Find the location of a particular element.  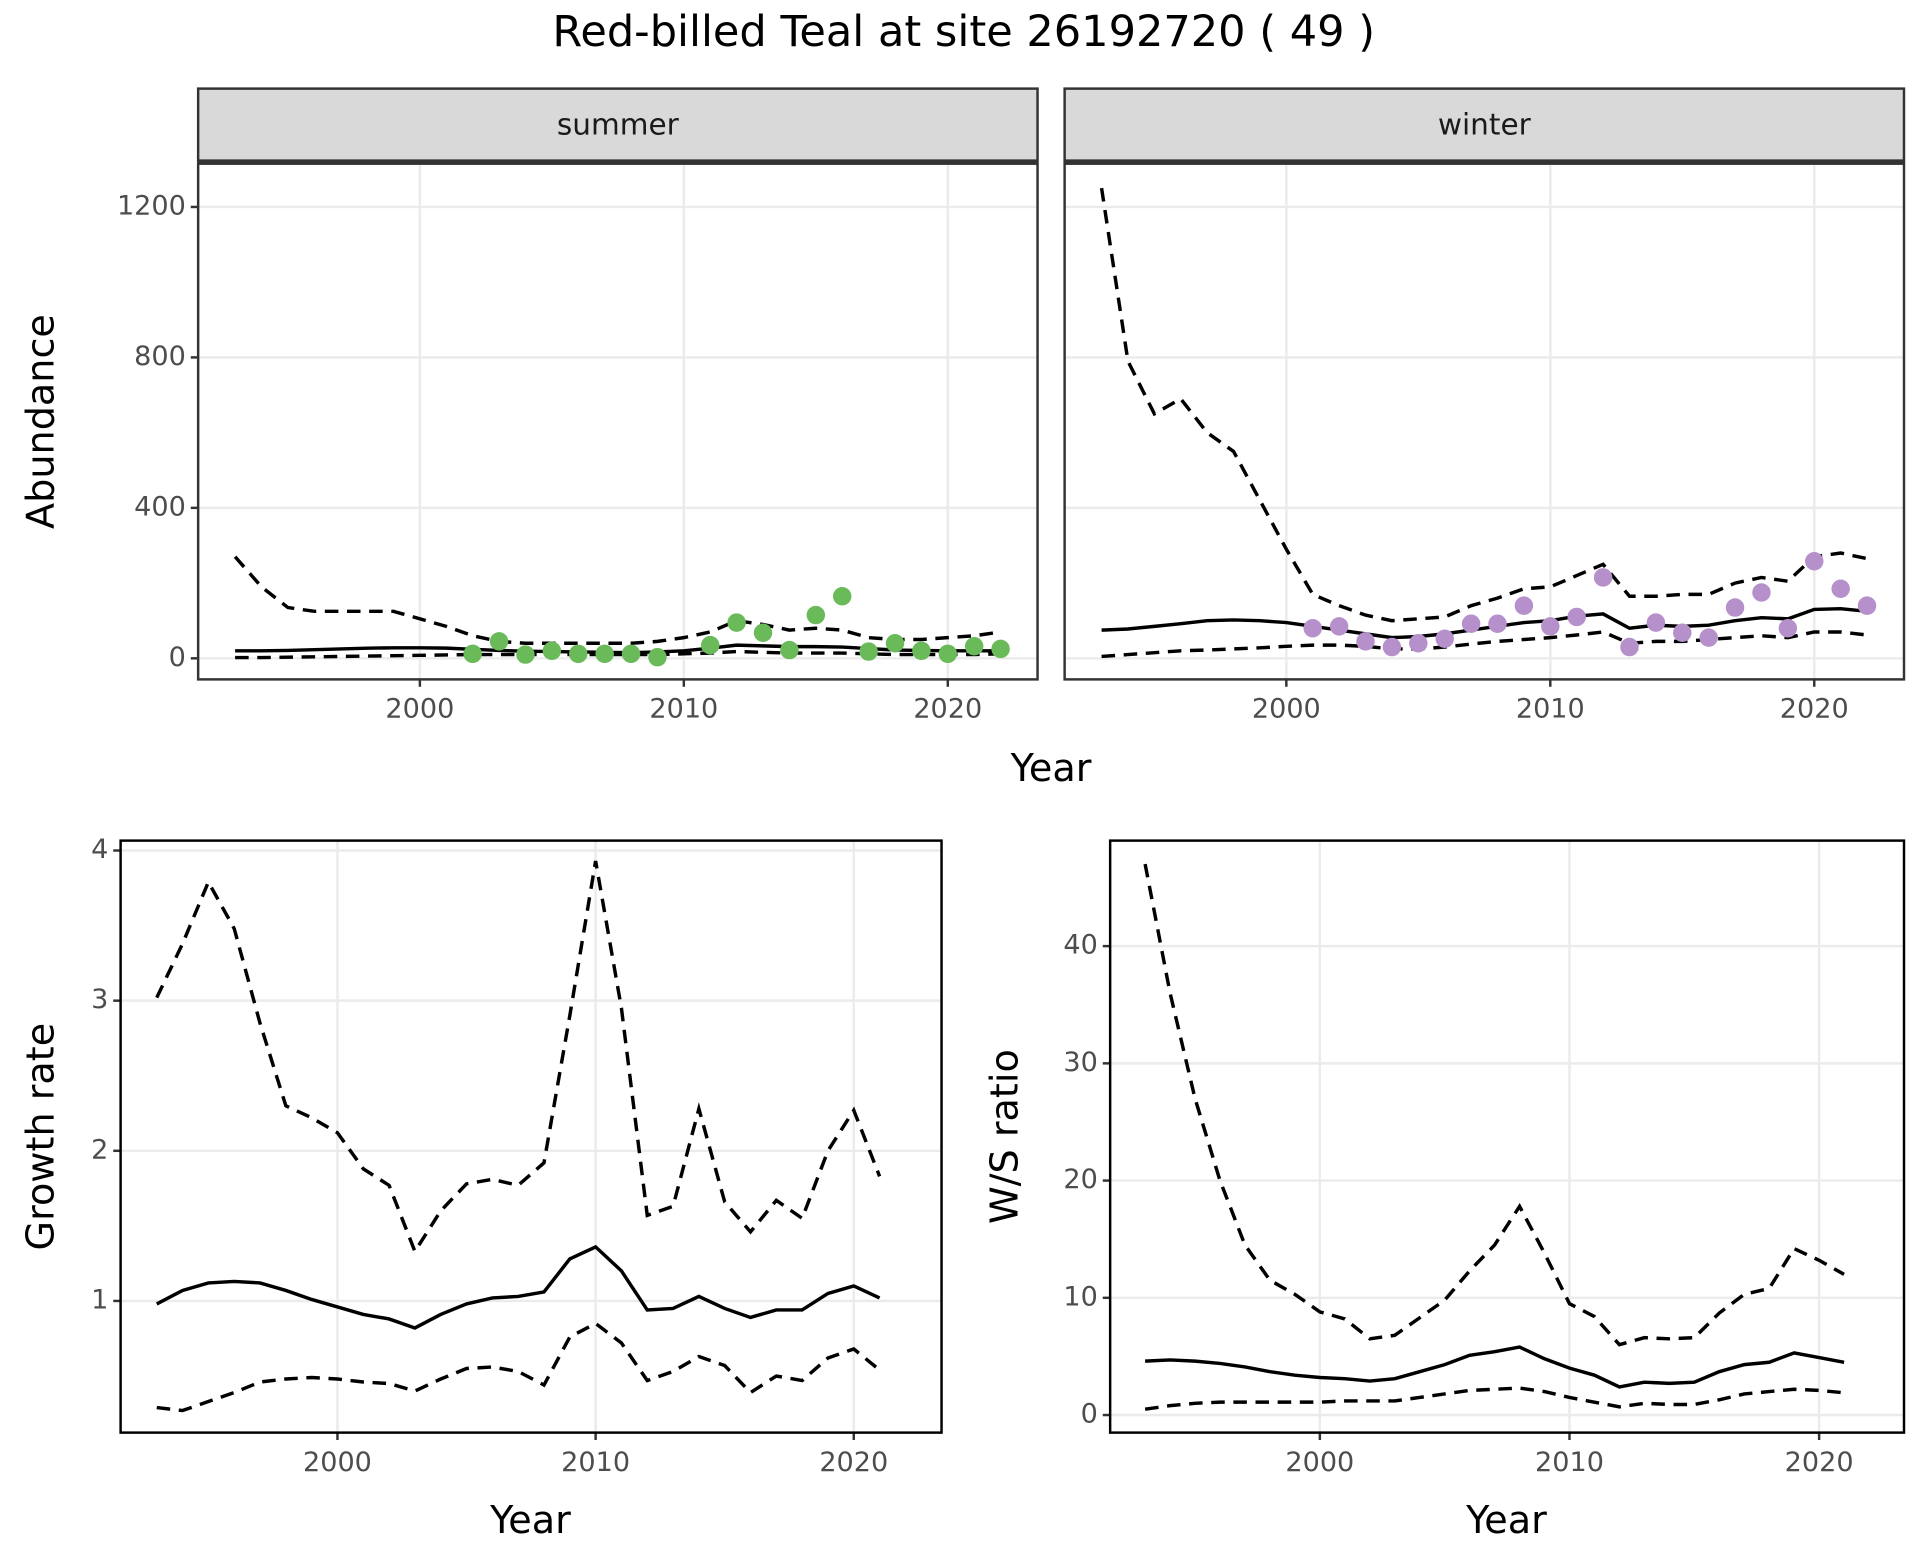

y-tick-label: 30 is located at coordinates (1080, 1062).